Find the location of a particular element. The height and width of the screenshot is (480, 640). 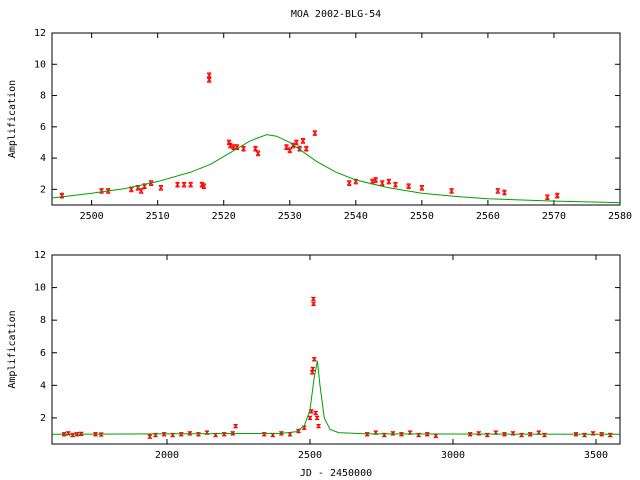

x-tick-label: 2580 is located at coordinates (620, 216).